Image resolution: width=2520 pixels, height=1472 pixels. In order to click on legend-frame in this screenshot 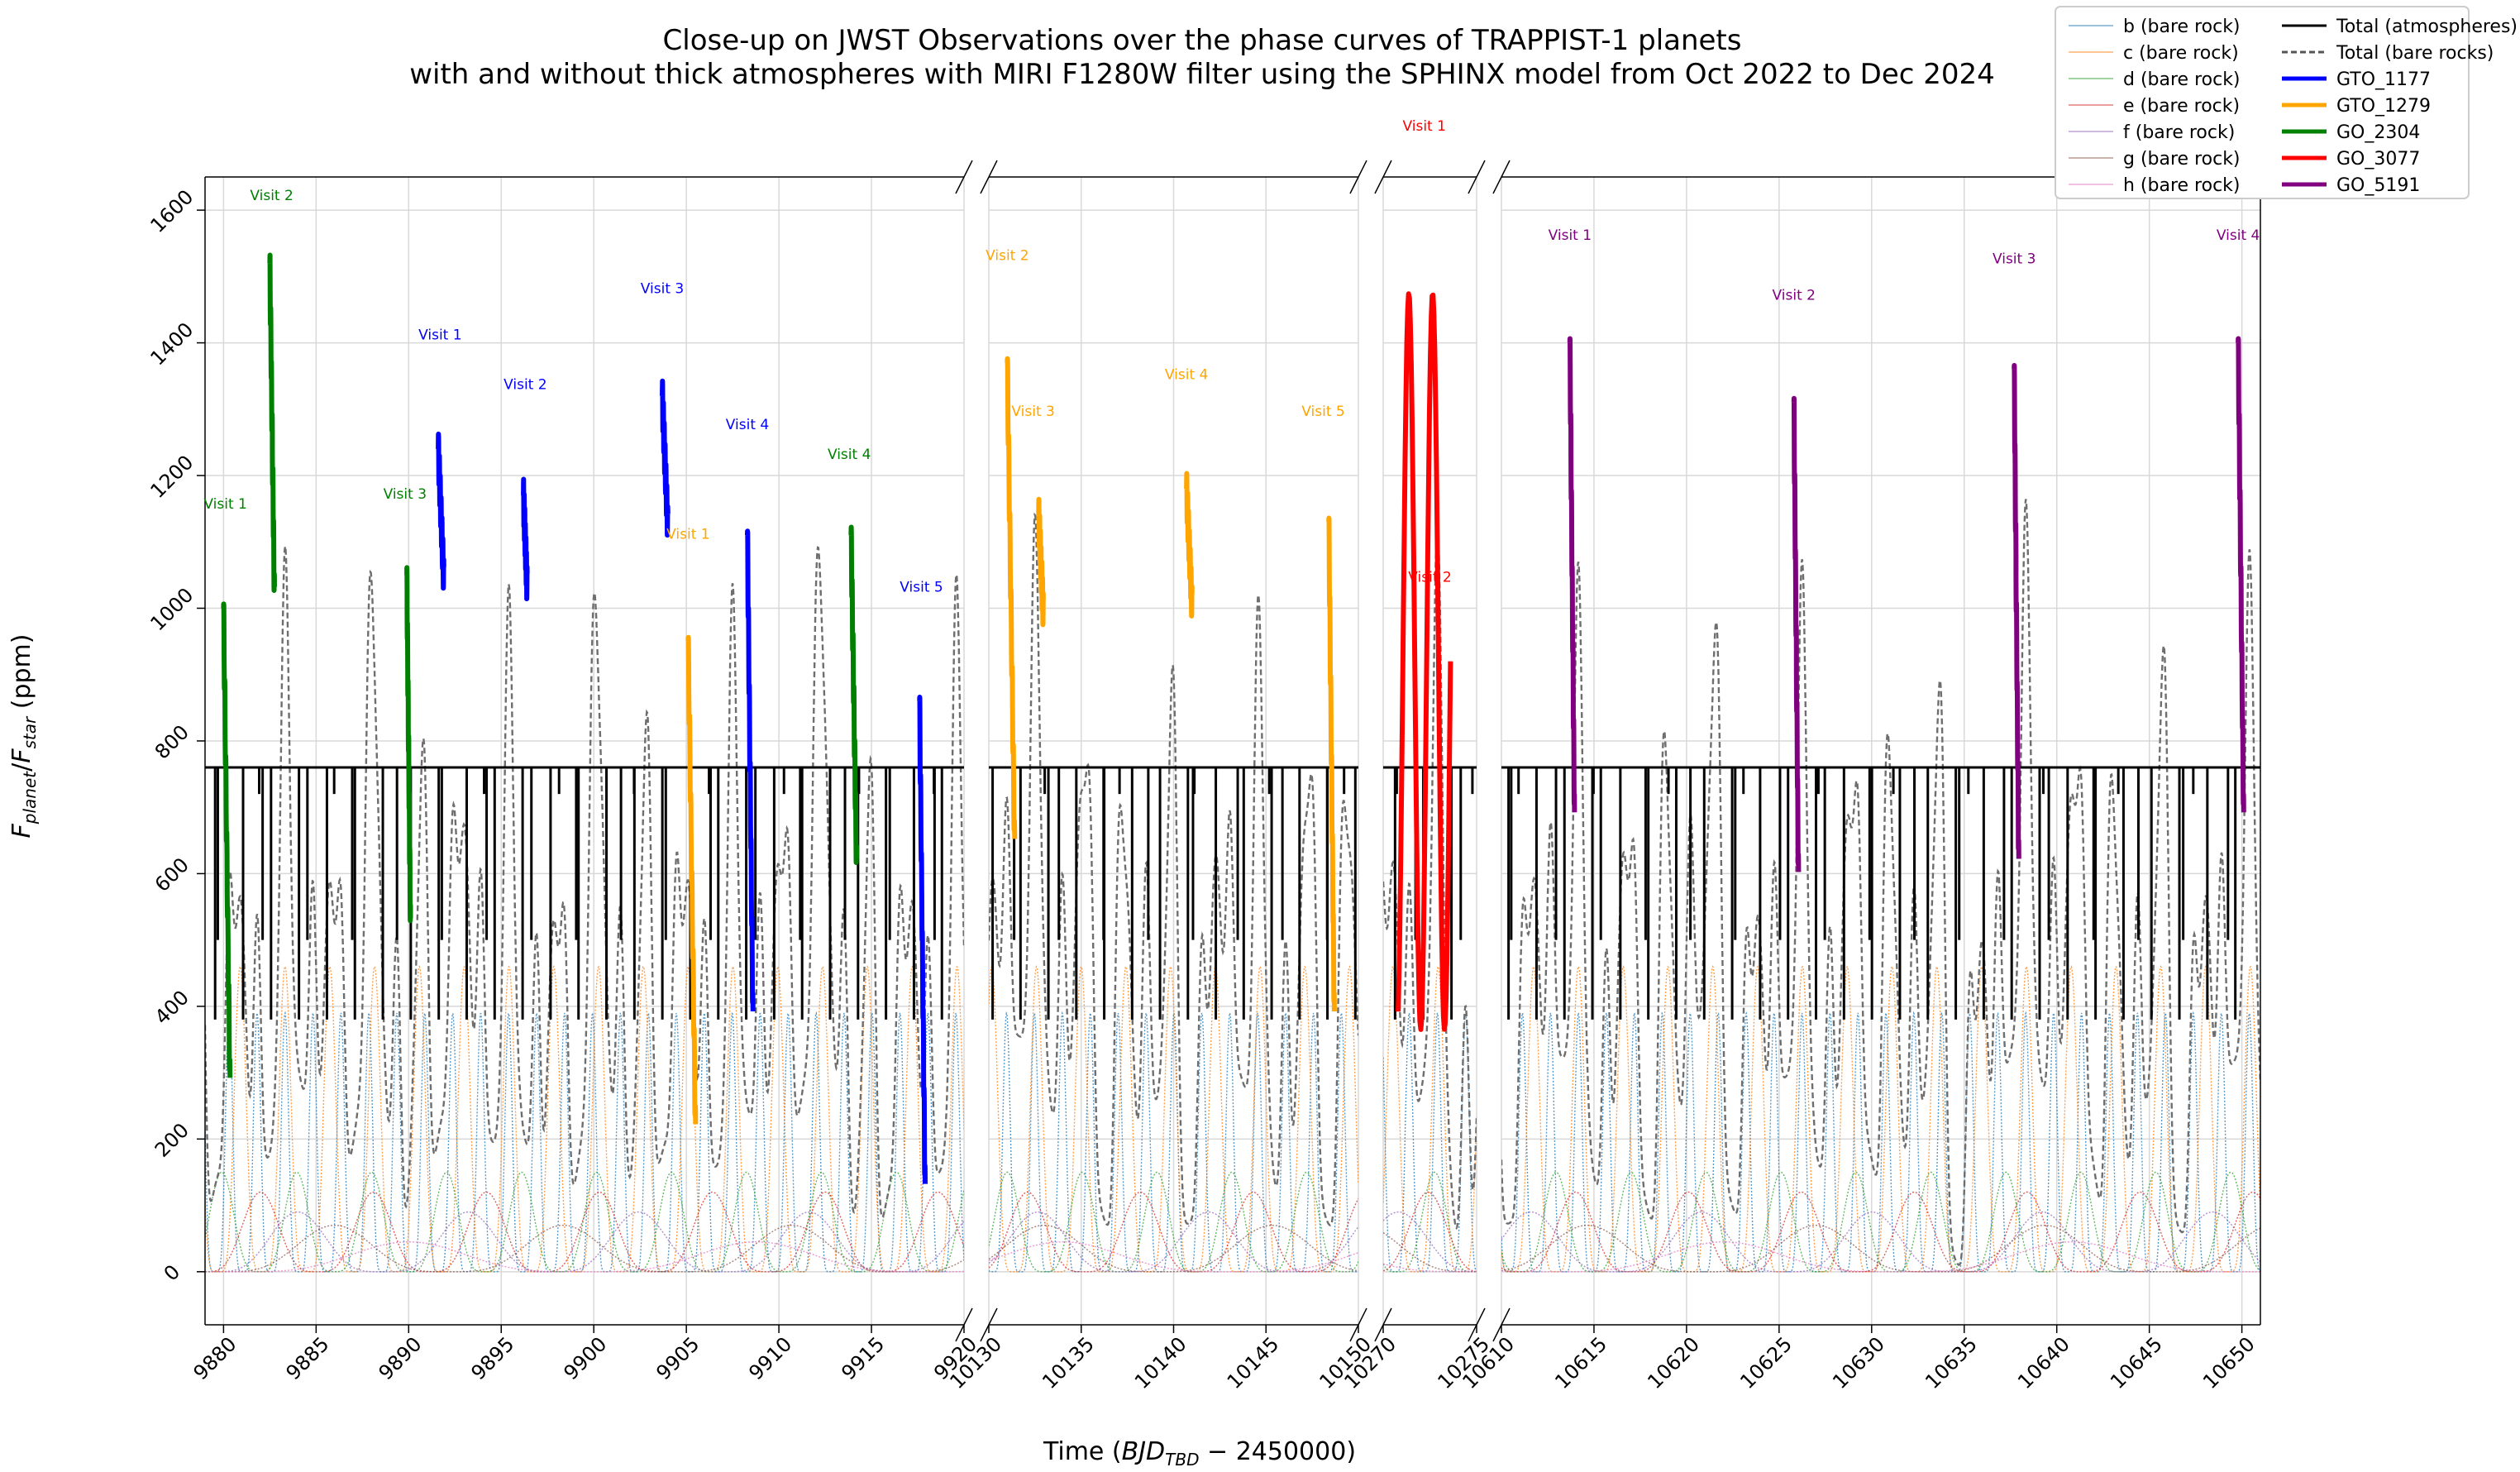, I will do `click(2262, 103)`.